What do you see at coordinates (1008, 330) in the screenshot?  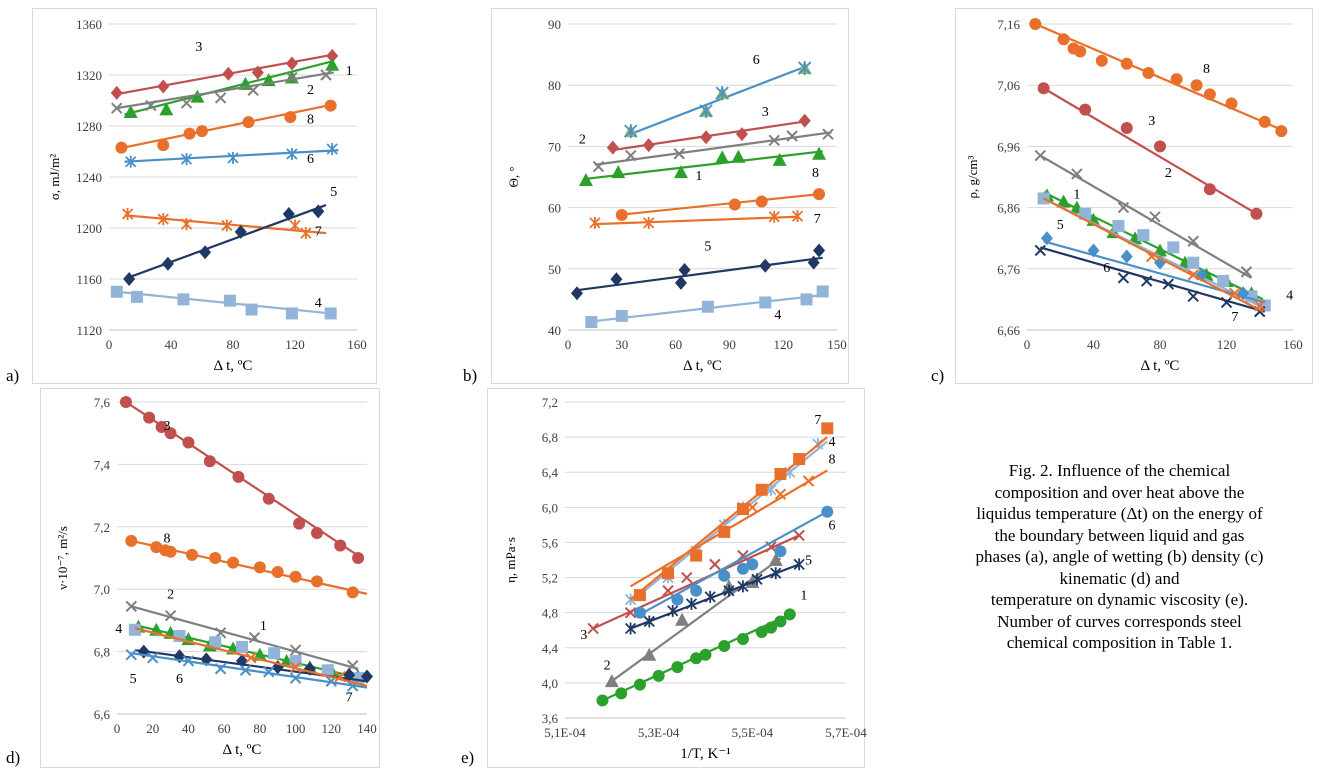 I see `y-tick-label: 6,66` at bounding box center [1008, 330].